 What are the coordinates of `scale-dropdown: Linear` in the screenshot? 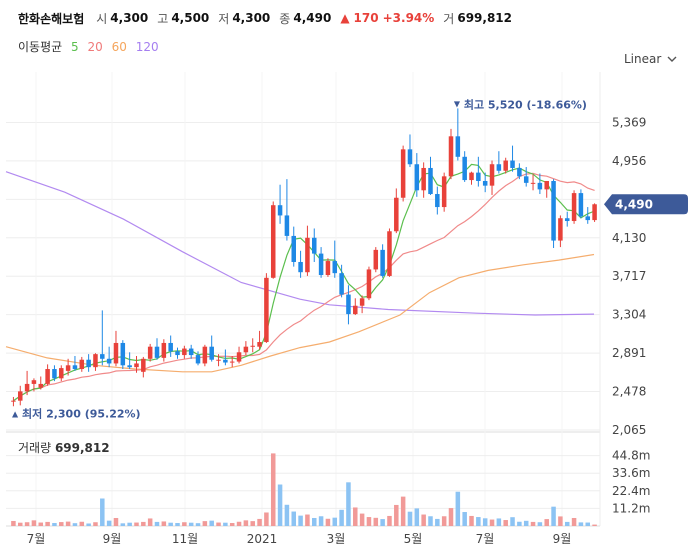 It's located at (650, 59).